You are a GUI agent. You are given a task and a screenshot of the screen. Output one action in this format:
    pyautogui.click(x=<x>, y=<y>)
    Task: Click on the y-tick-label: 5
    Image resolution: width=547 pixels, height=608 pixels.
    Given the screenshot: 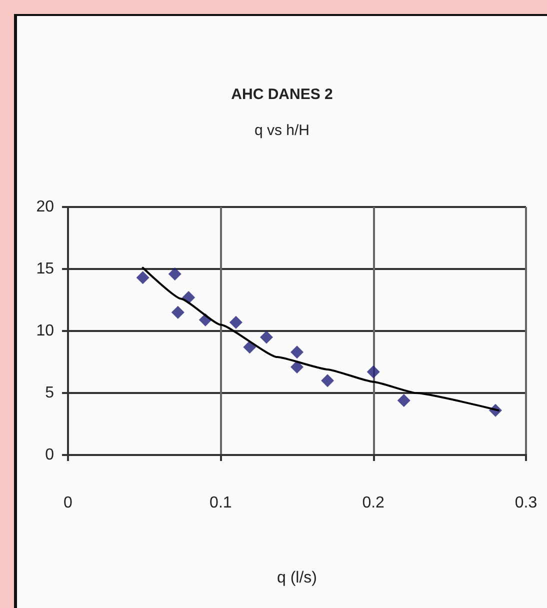 What is the action you would take?
    pyautogui.click(x=49, y=393)
    